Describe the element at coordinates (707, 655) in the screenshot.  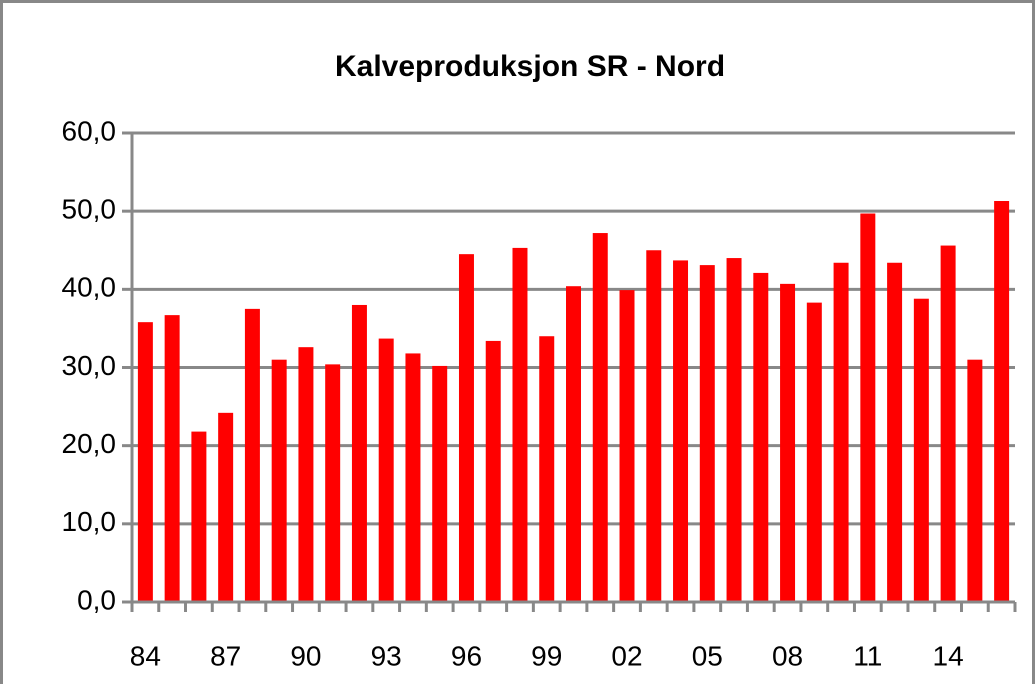
I see `x-tick-label: 05` at that location.